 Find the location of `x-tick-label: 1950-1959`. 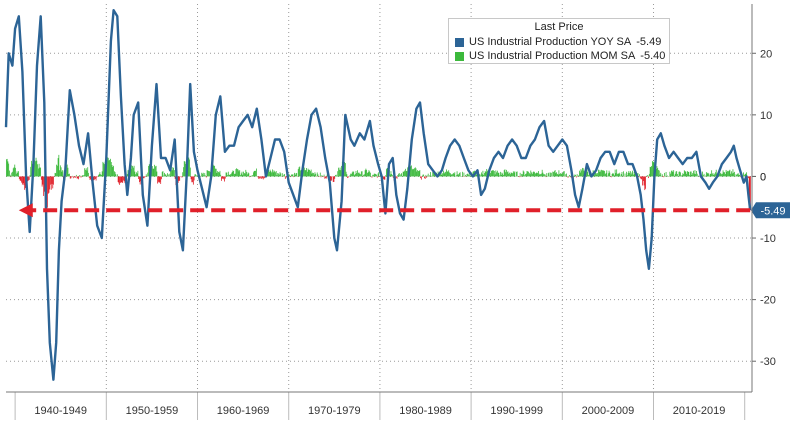

x-tick-label: 1950-1959 is located at coordinates (152, 411).